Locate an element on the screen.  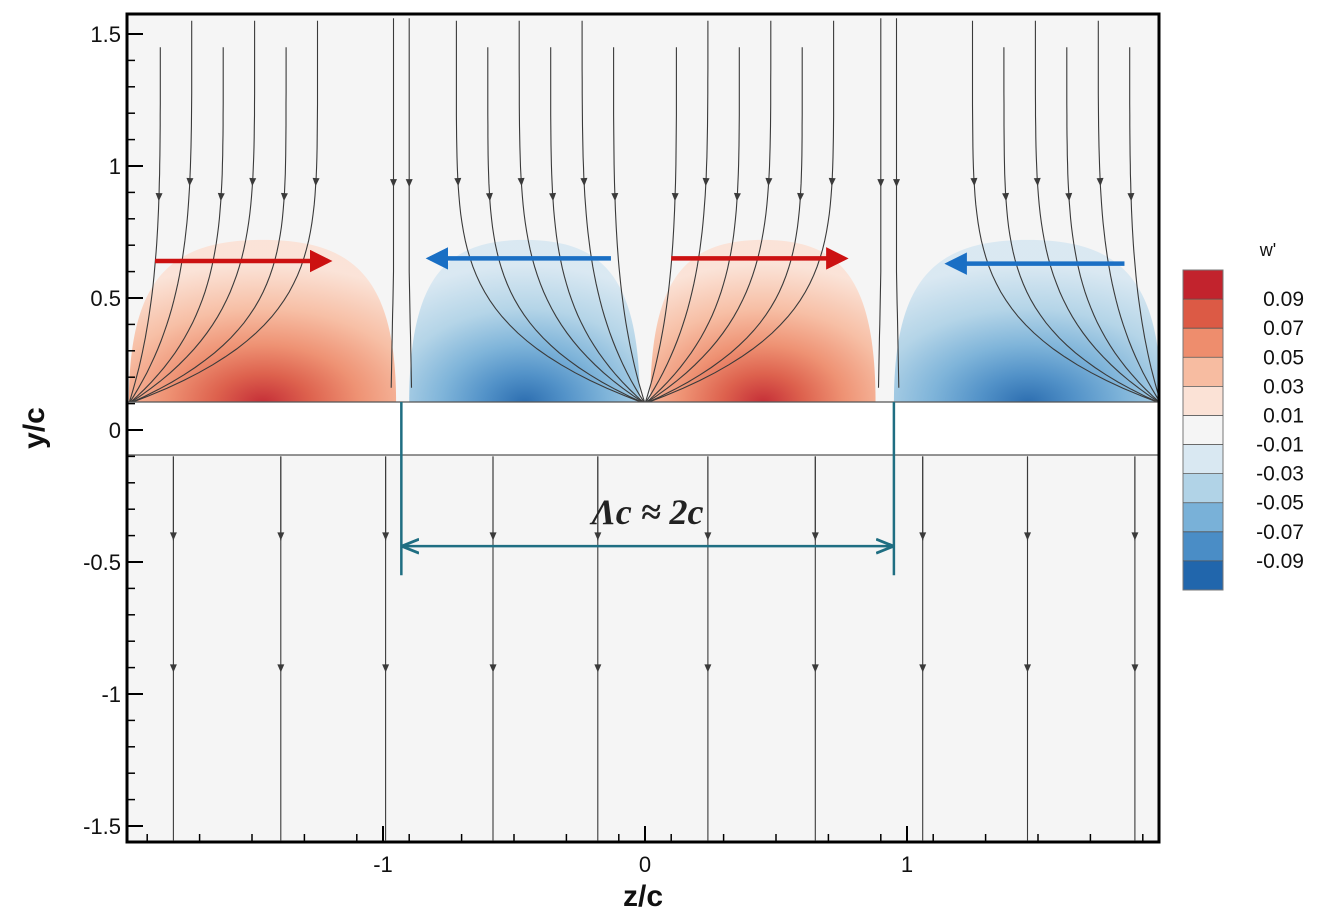
y-tick-label: 0 is located at coordinates (115, 430).